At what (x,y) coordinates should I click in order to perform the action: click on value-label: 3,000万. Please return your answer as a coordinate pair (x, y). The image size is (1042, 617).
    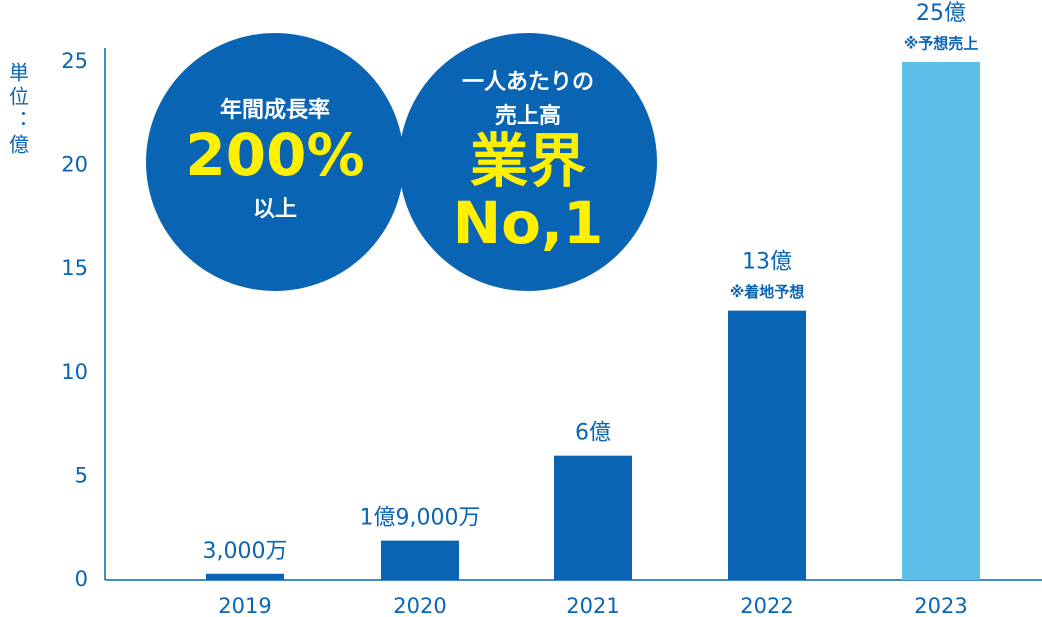
    Looking at the image, I should click on (245, 551).